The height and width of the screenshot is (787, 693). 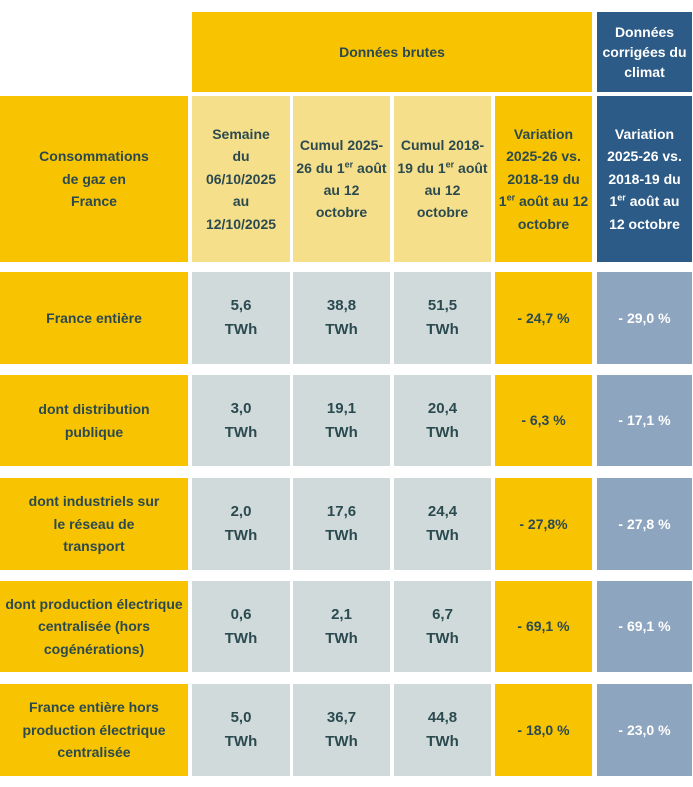 I want to click on value-cell: 17,6 TWh, so click(x=341, y=524).